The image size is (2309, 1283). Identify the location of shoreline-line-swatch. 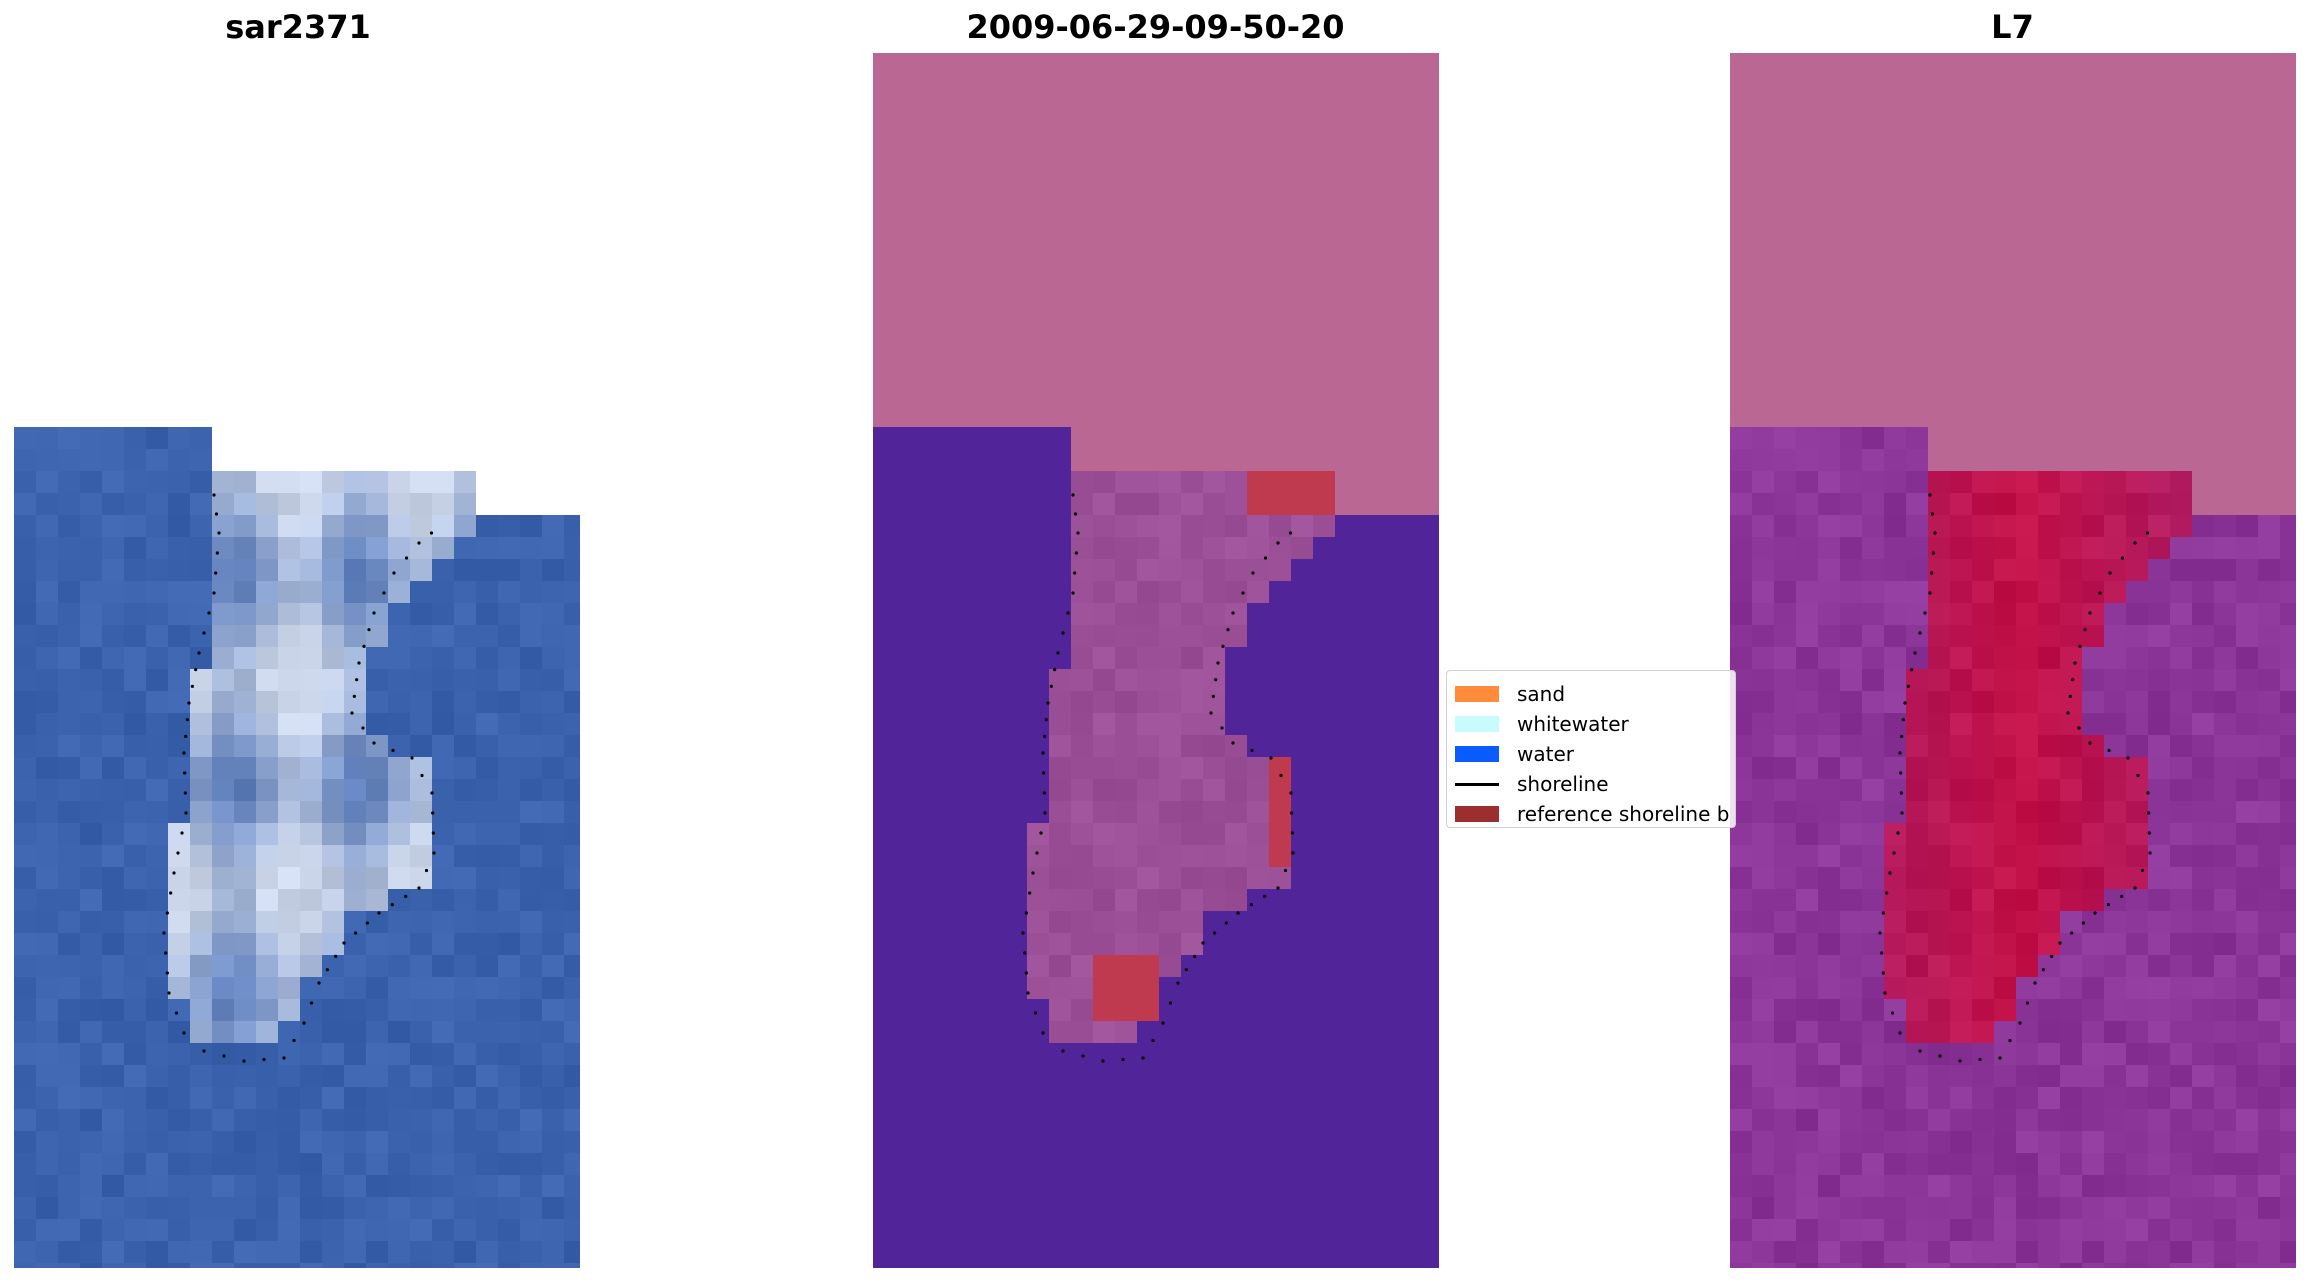
(1477, 784).